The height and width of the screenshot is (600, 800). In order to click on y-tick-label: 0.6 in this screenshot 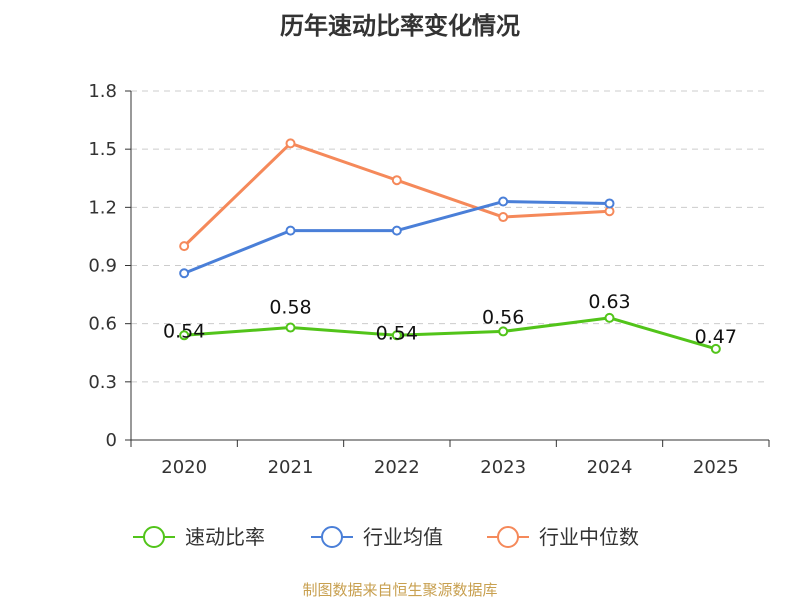, I will do `click(102, 324)`.